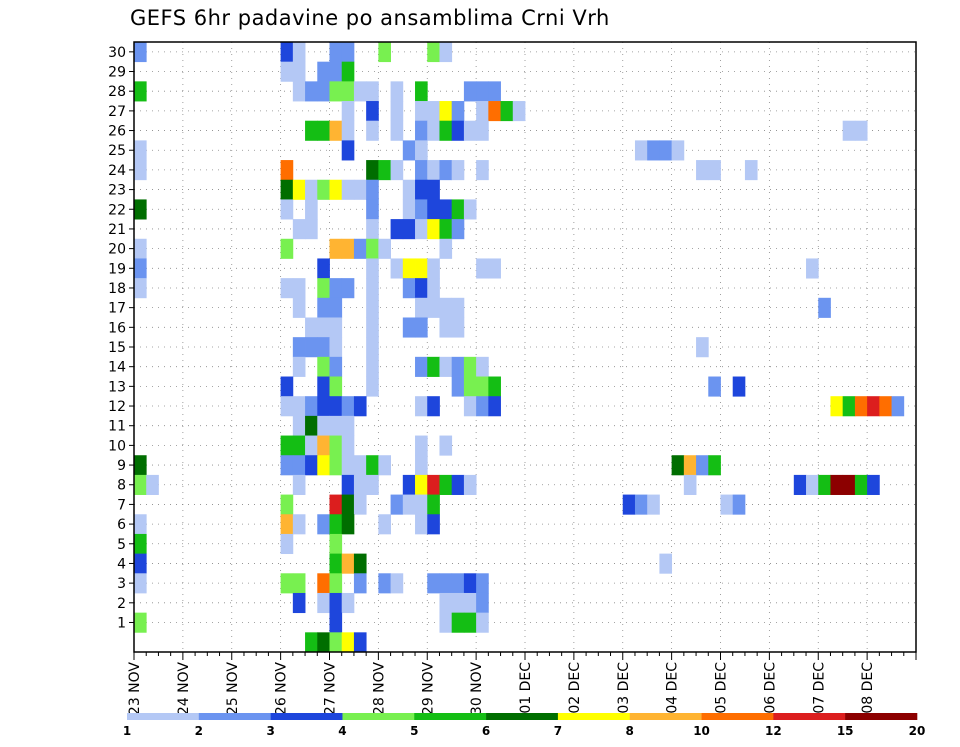 The height and width of the screenshot is (747, 960). Describe the element at coordinates (673, 688) in the screenshot. I see `x-tick-label: 04 DEC` at that location.